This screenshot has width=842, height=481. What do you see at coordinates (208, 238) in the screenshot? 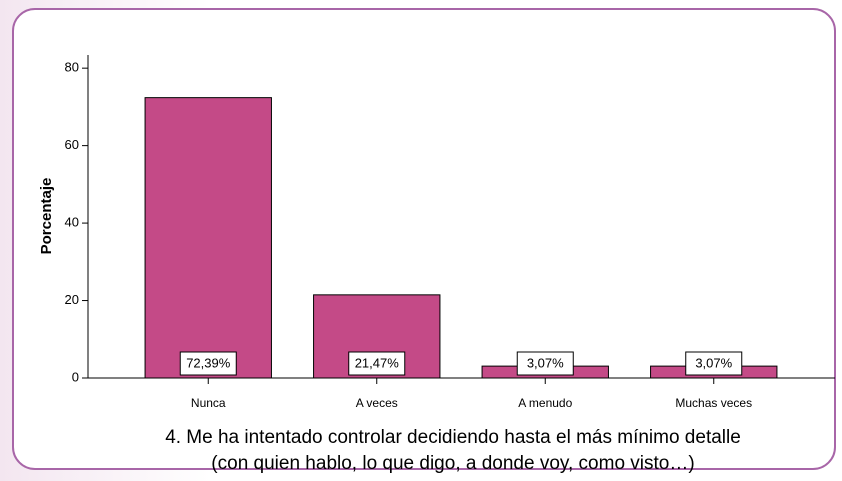
I see `bar` at bounding box center [208, 238].